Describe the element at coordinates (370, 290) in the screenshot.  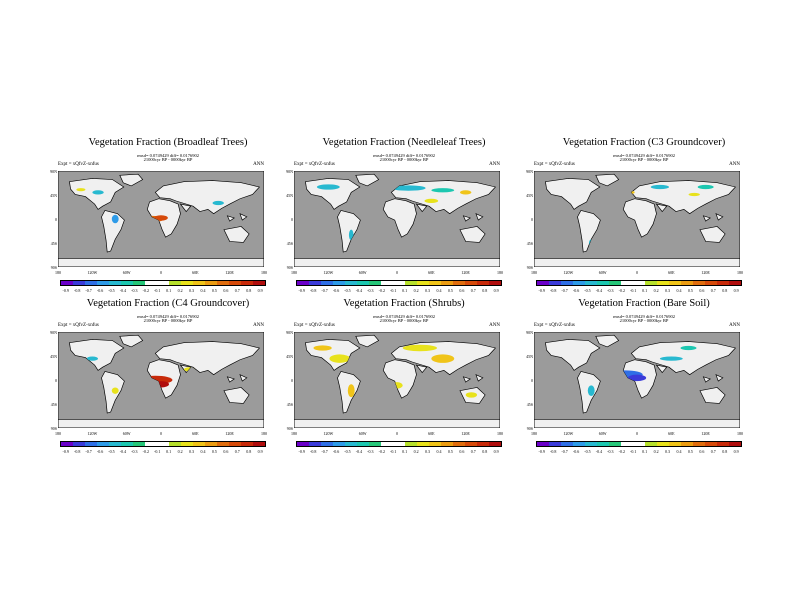
I see `scale-label: -0.3` at that location.